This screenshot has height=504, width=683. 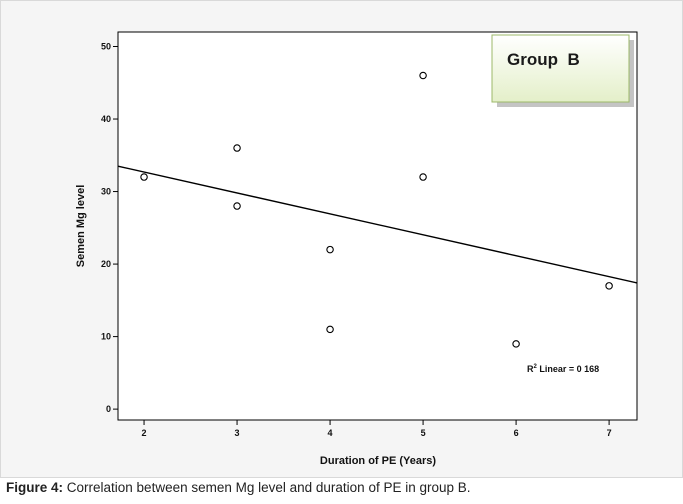 What do you see at coordinates (543, 59) in the screenshot?
I see `group-label: Group B` at bounding box center [543, 59].